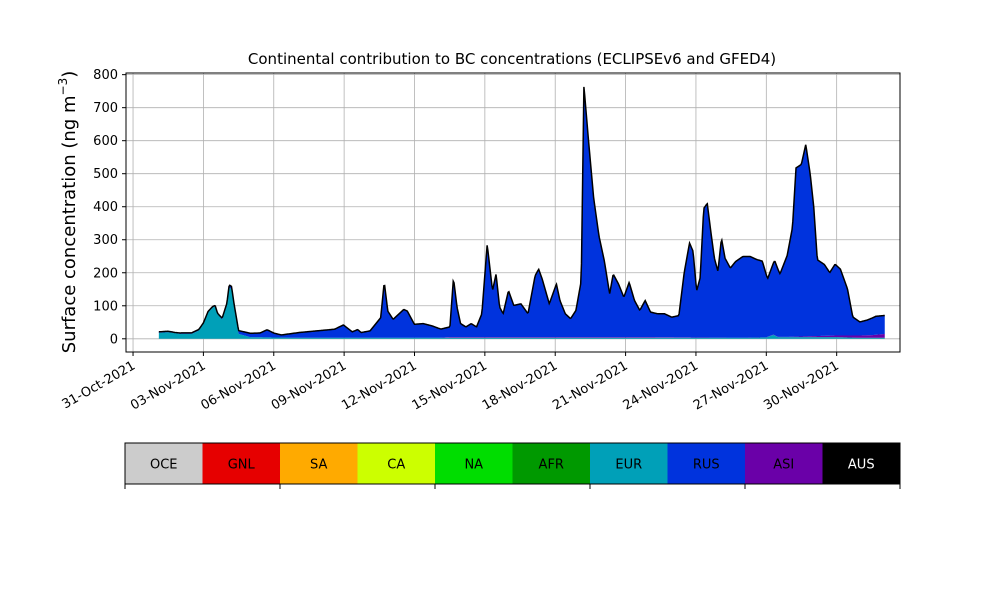 This screenshot has width=1000, height=600. Describe the element at coordinates (99, 385) in the screenshot. I see `x-tick-label: 31-Oct-2021` at that location.